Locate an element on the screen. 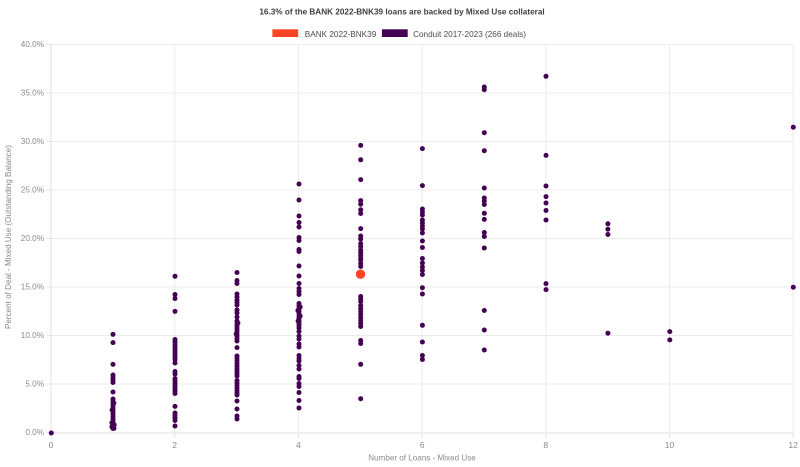 This screenshot has height=467, width=800. svg-text: 10 is located at coordinates (670, 445).